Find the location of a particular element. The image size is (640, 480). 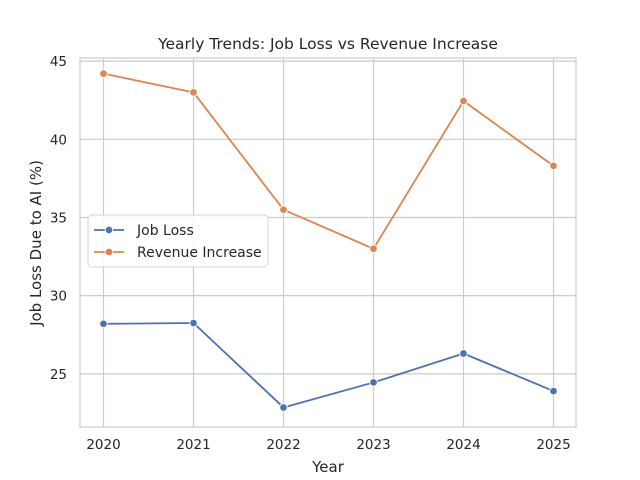

x-tick-label: 2020 is located at coordinates (103, 445).